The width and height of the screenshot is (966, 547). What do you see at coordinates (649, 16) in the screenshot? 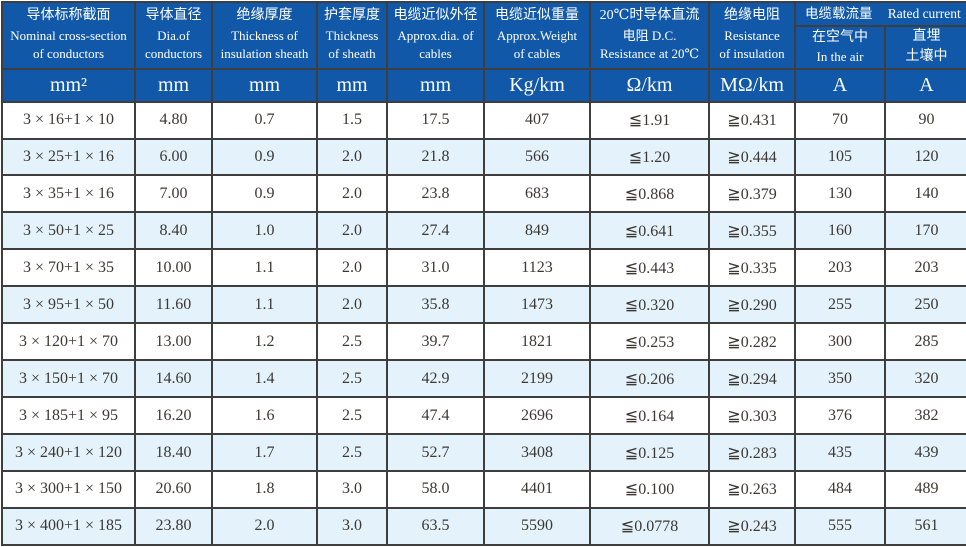
I see `col-header-dc-resistance-zh: 20℃时导体直流` at bounding box center [649, 16].